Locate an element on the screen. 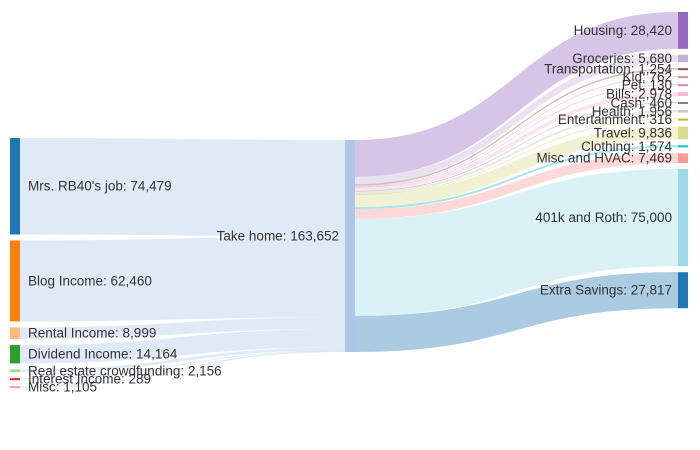 This screenshot has width=700, height=450. link-entertainment is located at coordinates (516, 156).